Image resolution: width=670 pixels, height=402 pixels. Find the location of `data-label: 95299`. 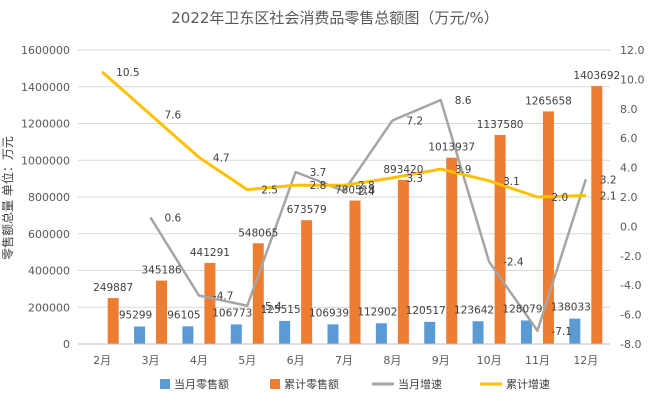

data-label: 95299 is located at coordinates (135, 315).